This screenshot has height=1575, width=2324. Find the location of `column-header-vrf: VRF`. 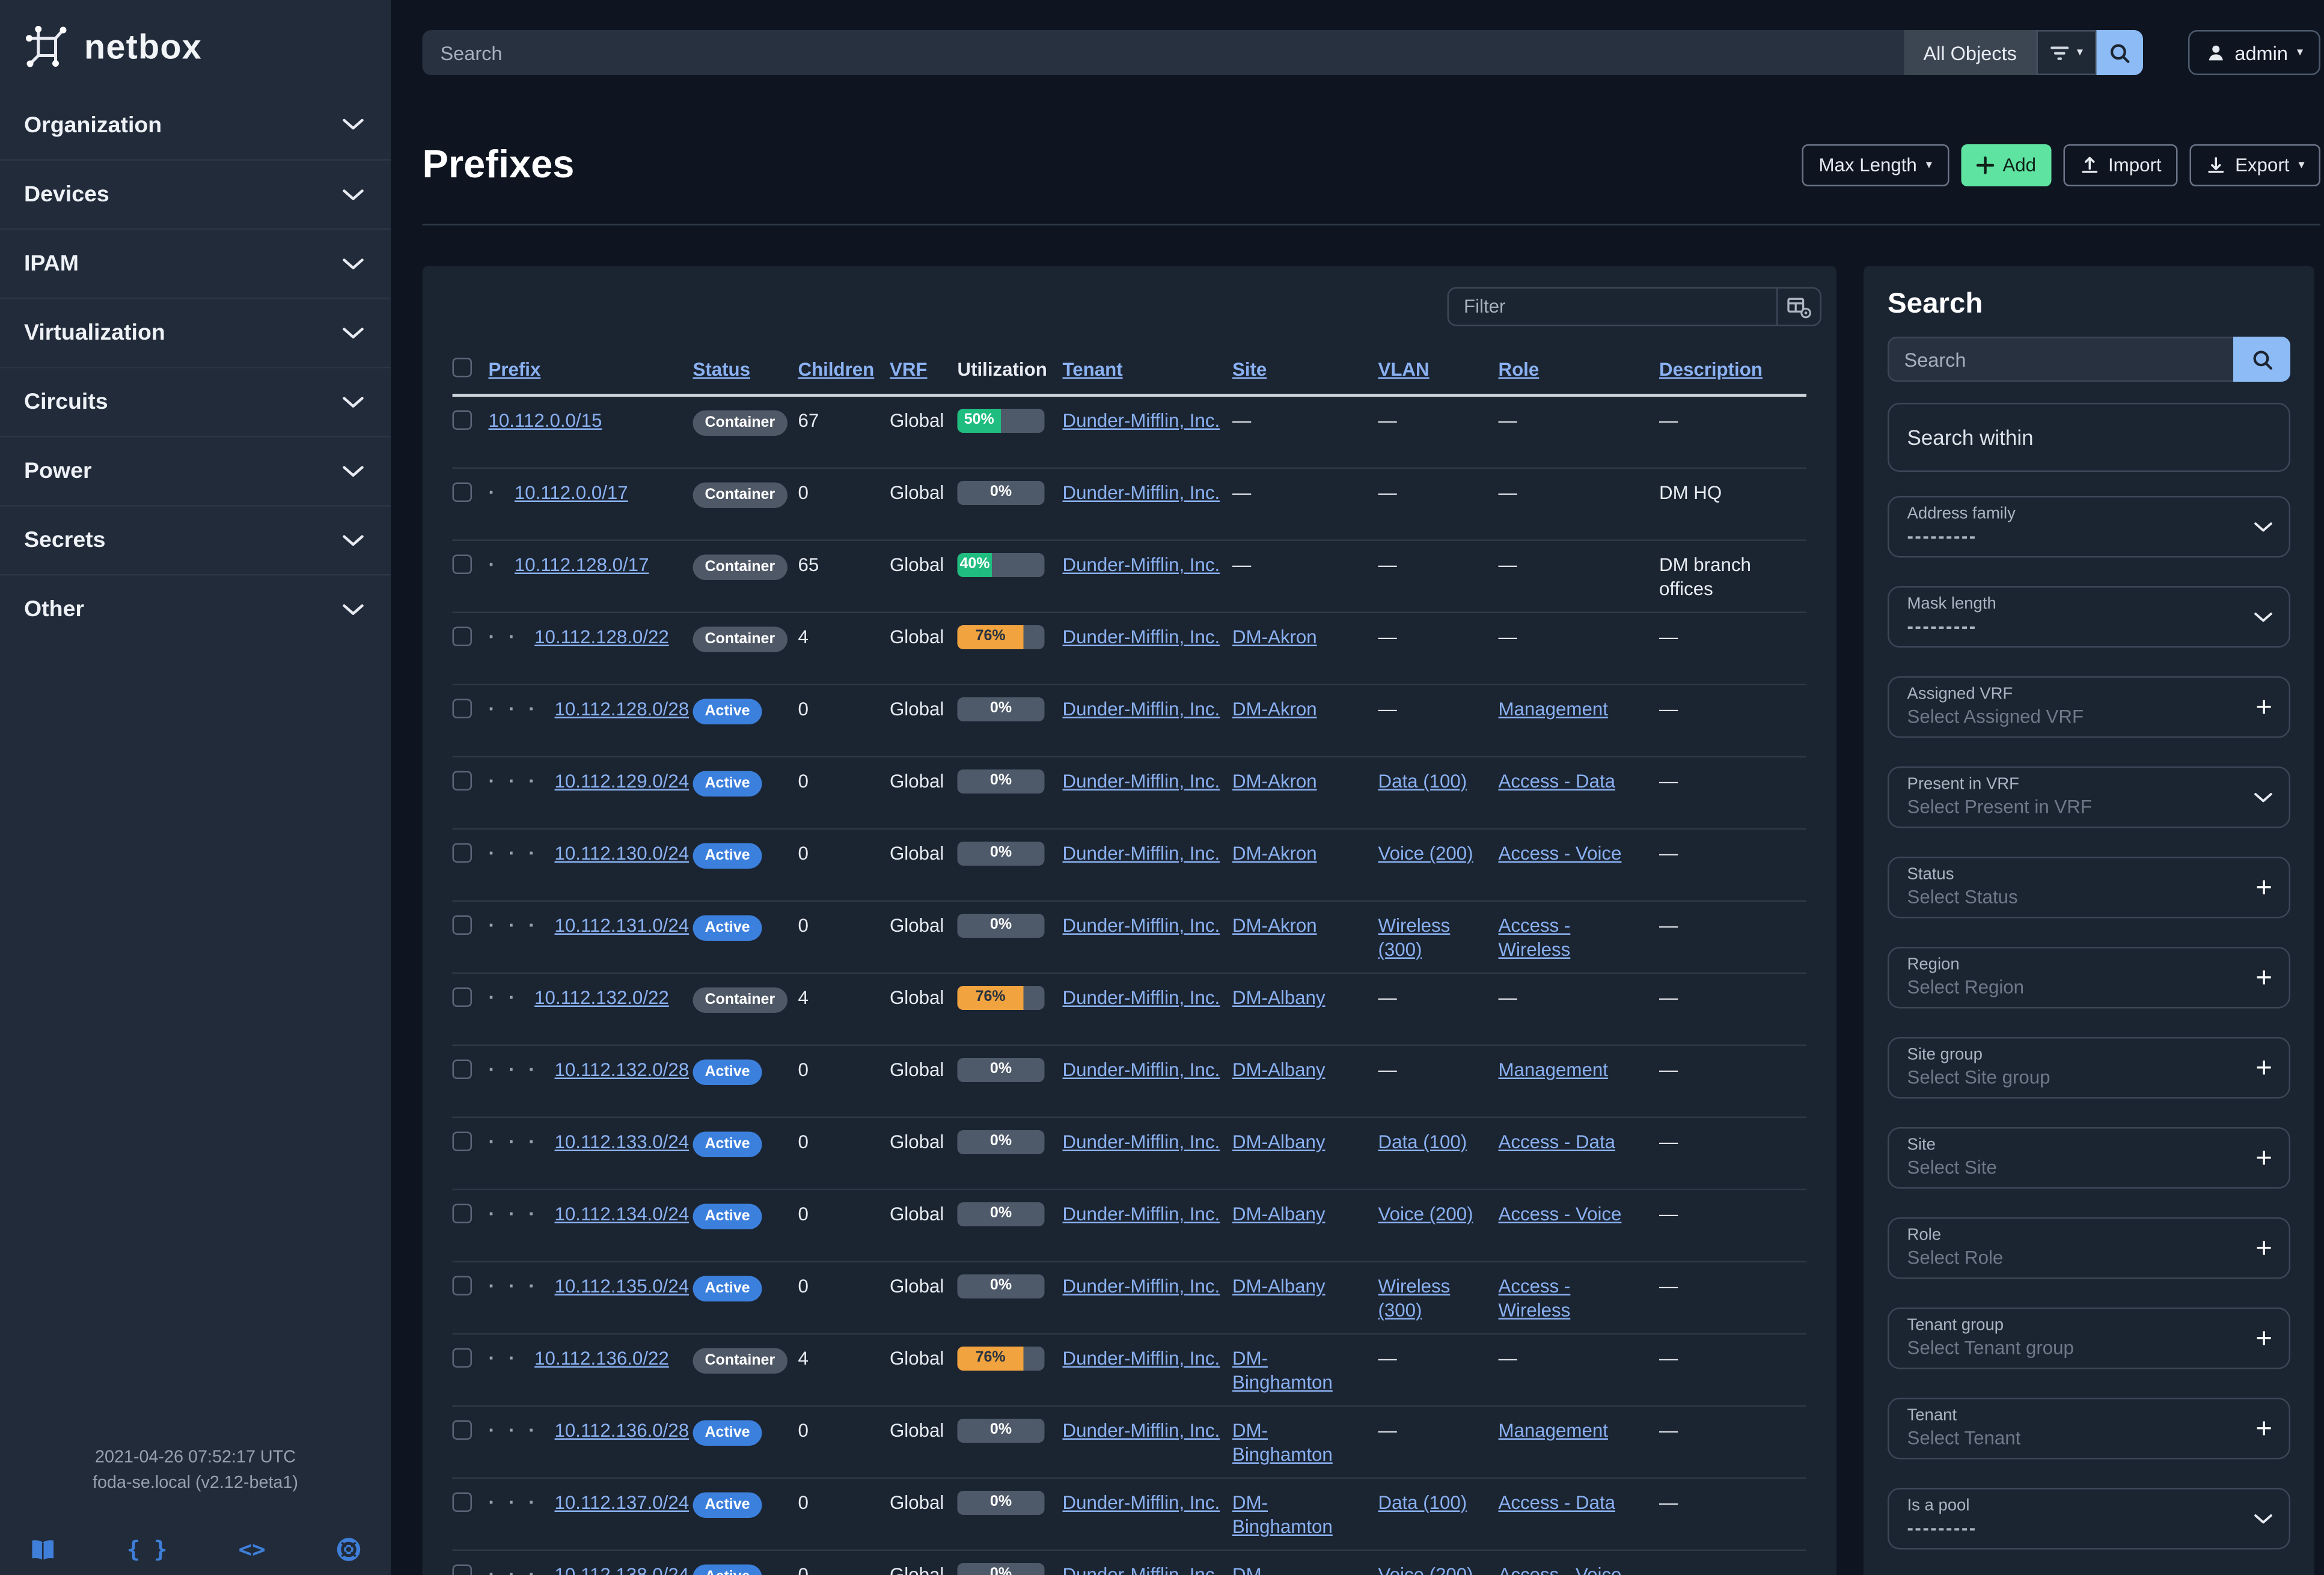

column-header-vrf: VRF is located at coordinates (909, 369).